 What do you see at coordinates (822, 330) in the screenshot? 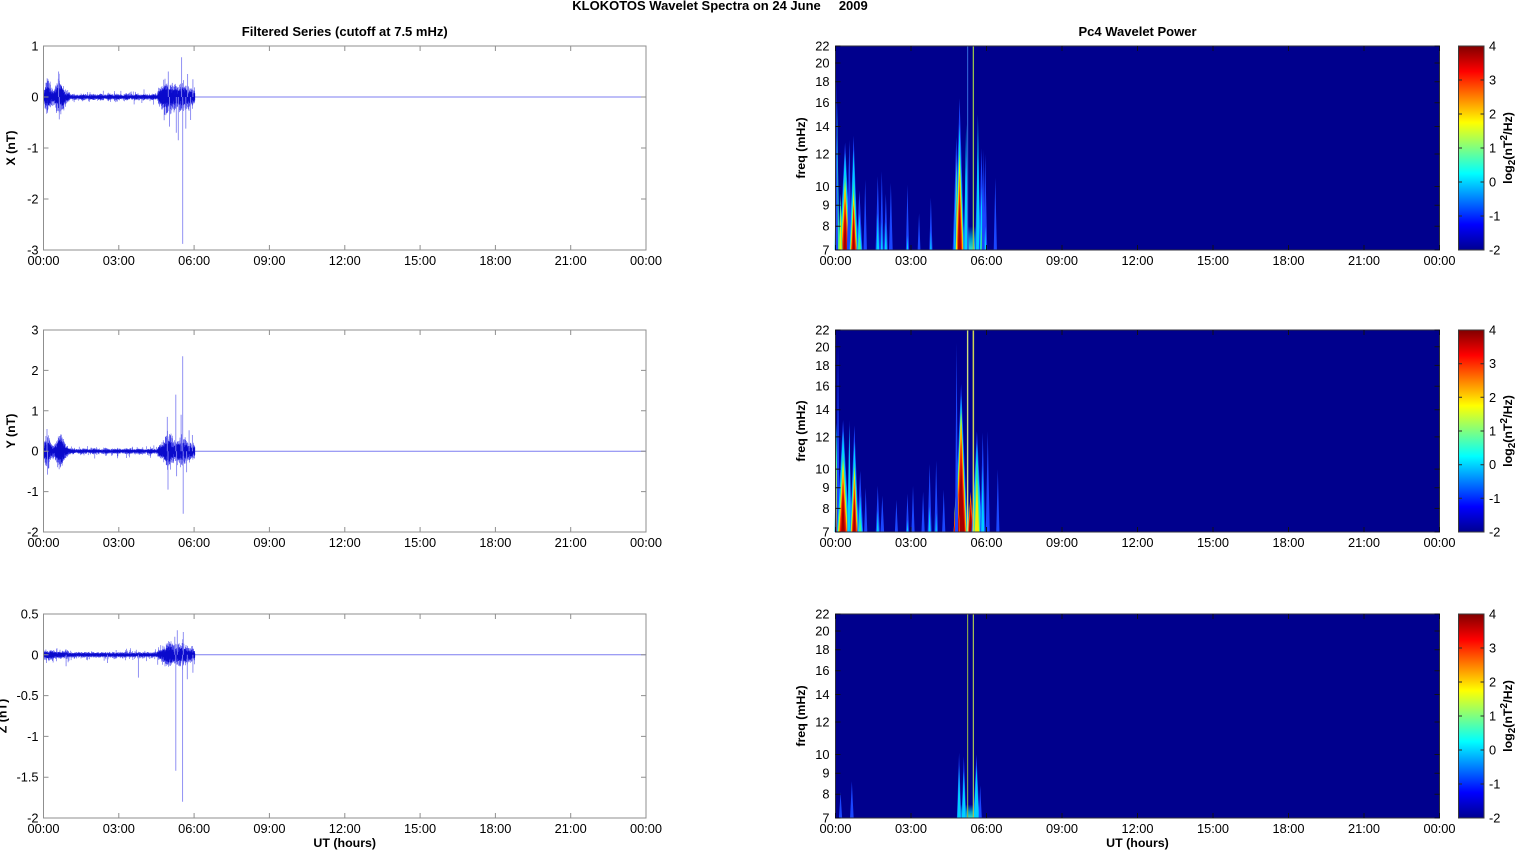
I see `svg-text: 22` at bounding box center [822, 330].